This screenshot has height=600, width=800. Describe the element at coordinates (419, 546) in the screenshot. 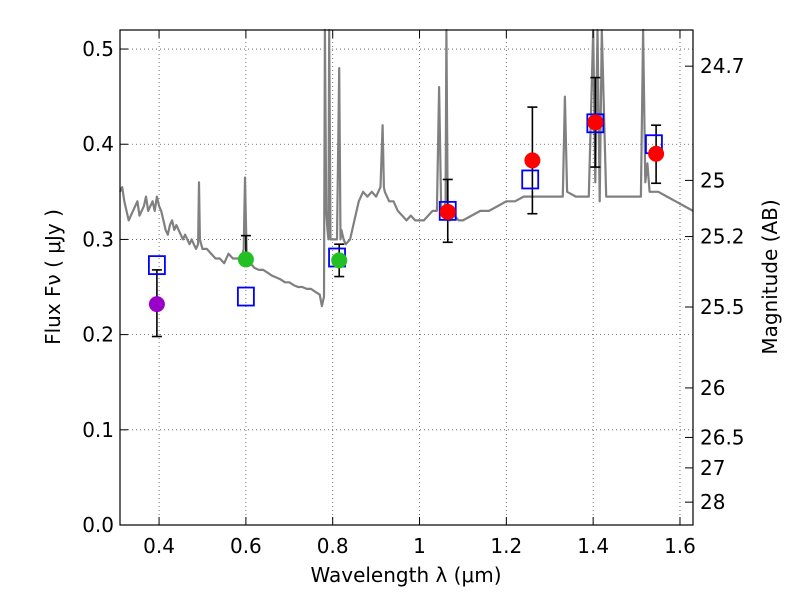

I see `x-tick-label: 1` at that location.